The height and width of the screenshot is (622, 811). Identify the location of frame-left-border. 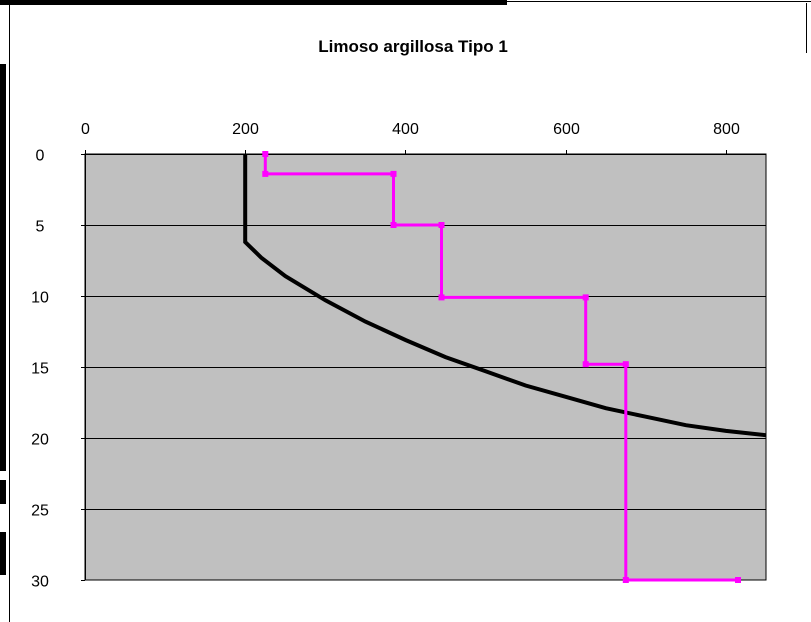
(9, 313).